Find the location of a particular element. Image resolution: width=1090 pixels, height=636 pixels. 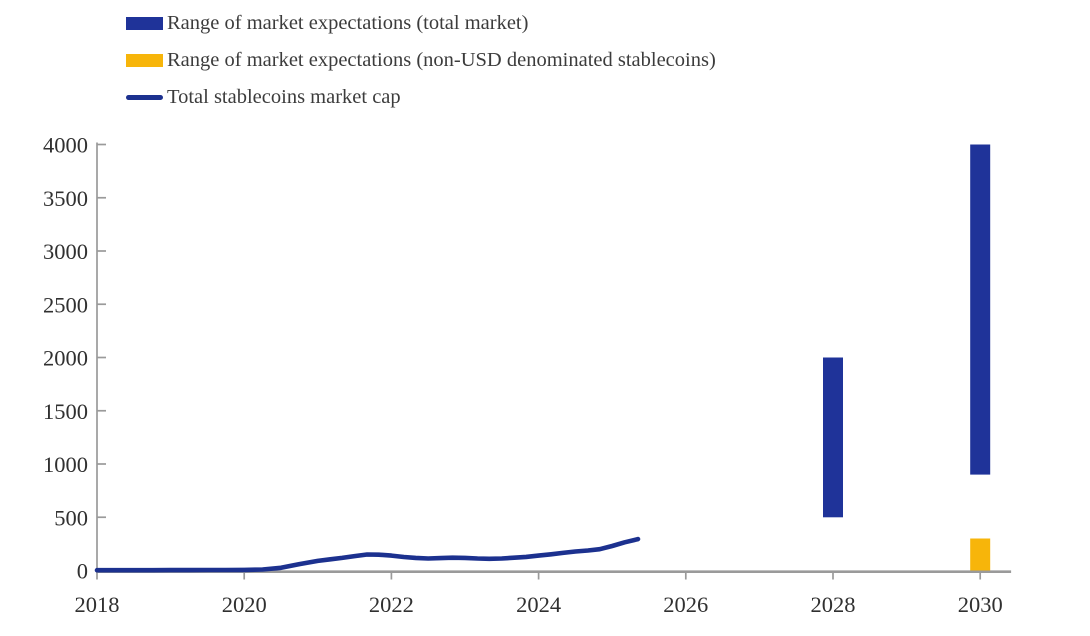

total-stablecoins-market-cap-line is located at coordinates (367, 554).